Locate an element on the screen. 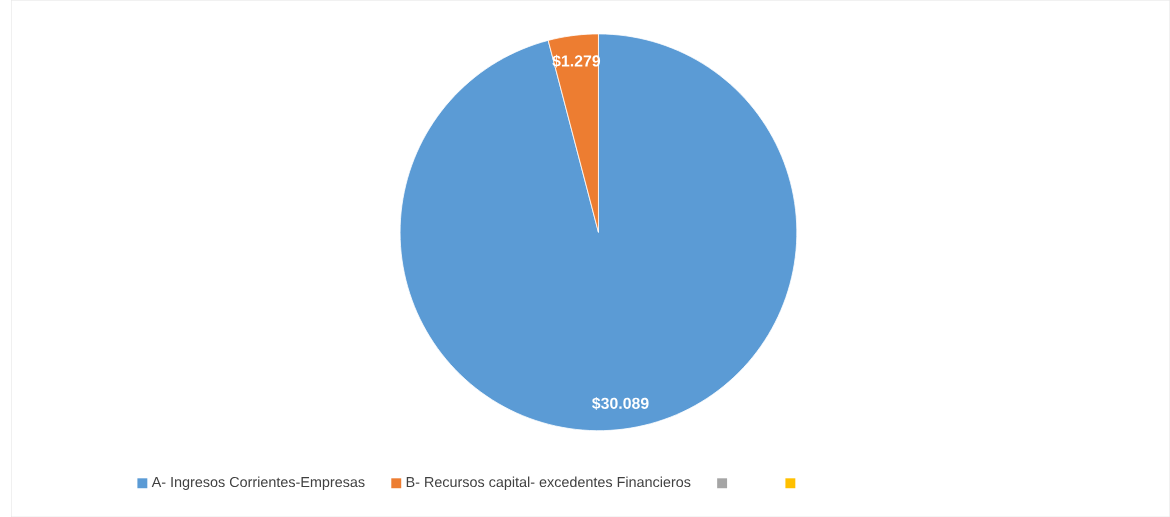  legend-label: A- Ingresos Corrientes-Empresas is located at coordinates (258, 483).